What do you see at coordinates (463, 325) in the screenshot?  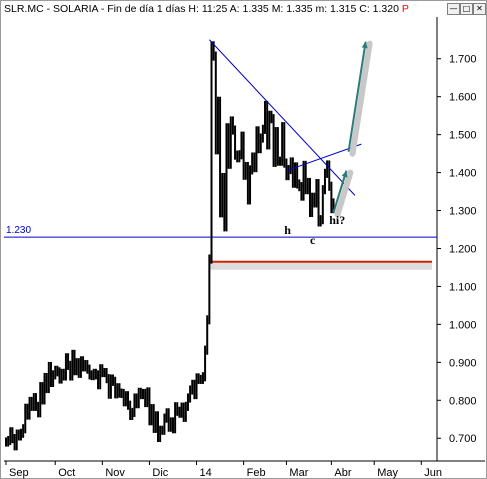 I see `y-tick-label: 1.000` at bounding box center [463, 325].